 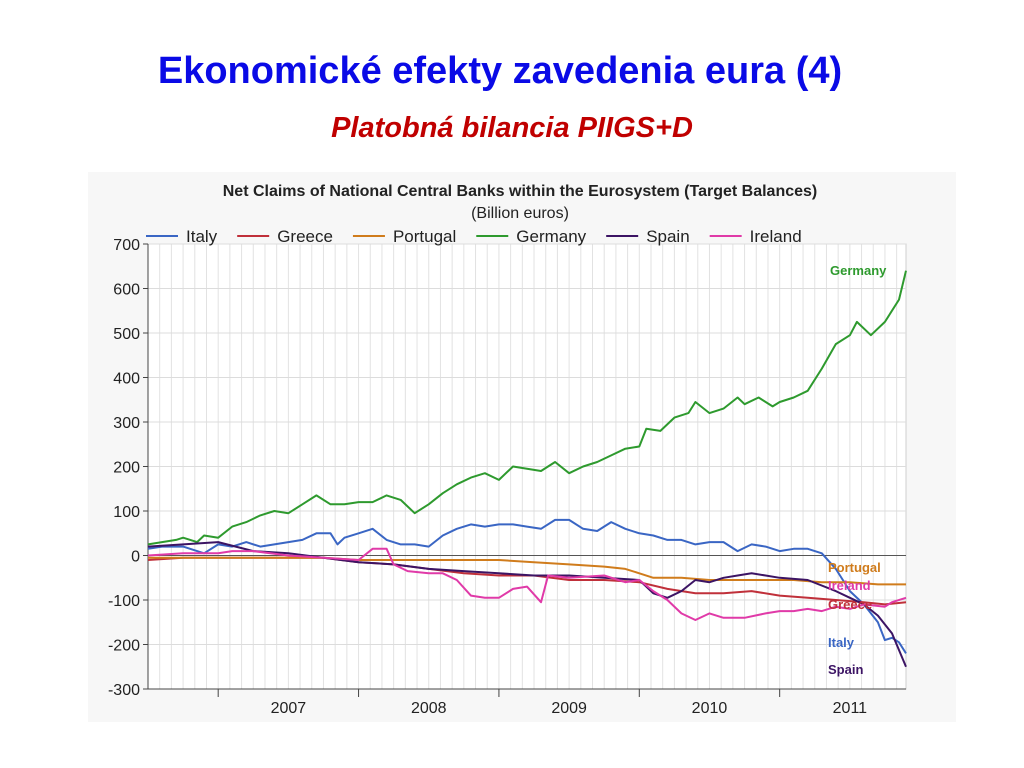 What do you see at coordinates (850, 708) in the screenshot?
I see `x-tick-label: 2011` at bounding box center [850, 708].